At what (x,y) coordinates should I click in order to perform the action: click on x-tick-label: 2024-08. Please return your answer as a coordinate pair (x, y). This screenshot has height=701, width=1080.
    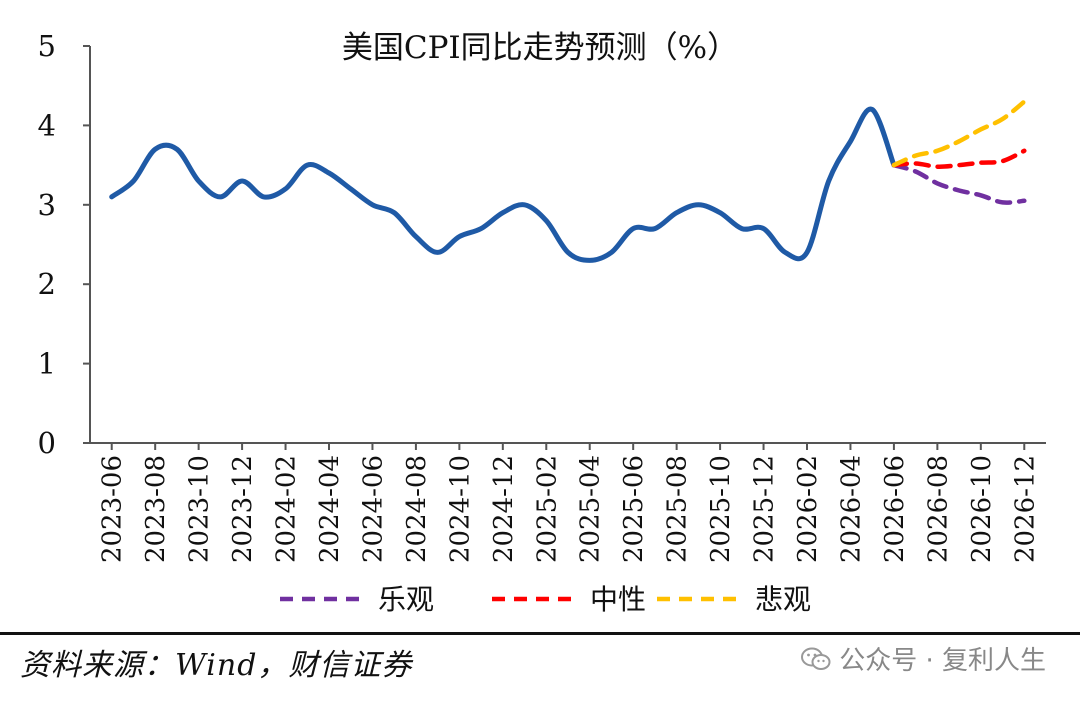
    Looking at the image, I should click on (417, 509).